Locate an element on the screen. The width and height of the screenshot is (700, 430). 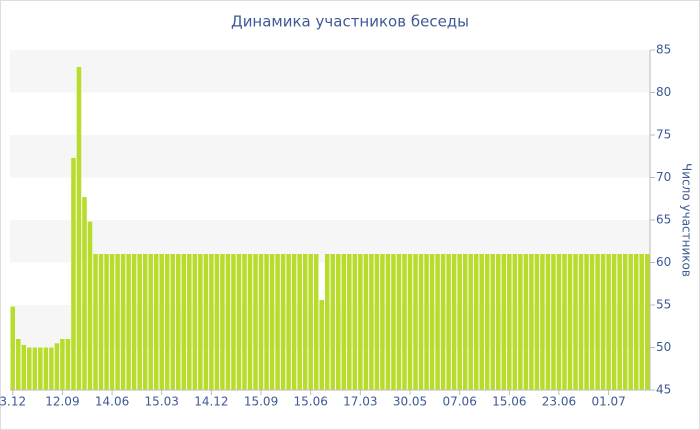
x-tick-label: 3.12 is located at coordinates (13, 402).